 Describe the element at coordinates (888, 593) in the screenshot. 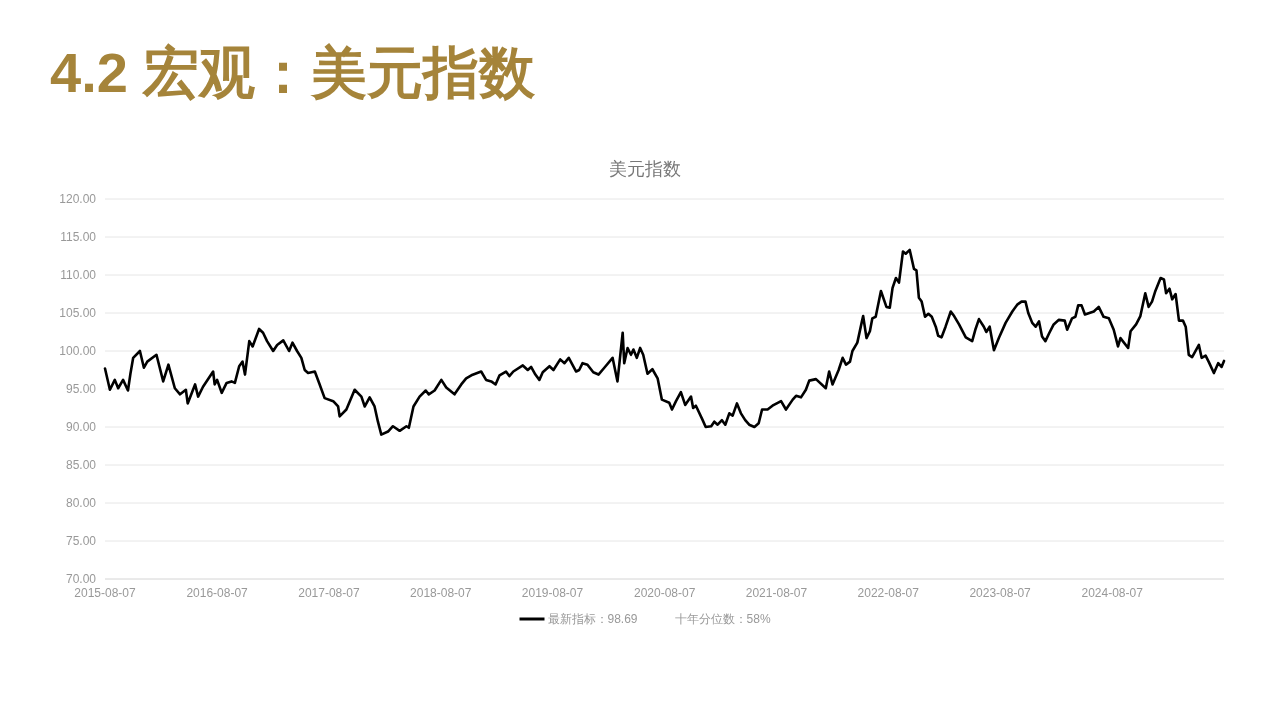

I see `x-tick-label: 2022-08-07` at that location.